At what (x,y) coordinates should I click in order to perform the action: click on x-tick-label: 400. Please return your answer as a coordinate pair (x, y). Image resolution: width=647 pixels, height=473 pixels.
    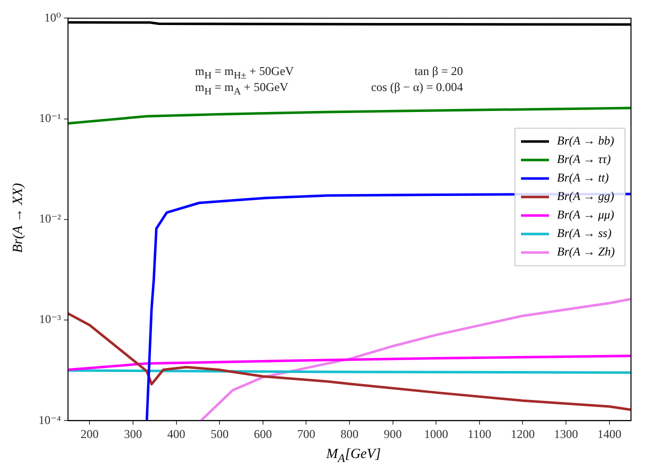
    Looking at the image, I should click on (176, 433).